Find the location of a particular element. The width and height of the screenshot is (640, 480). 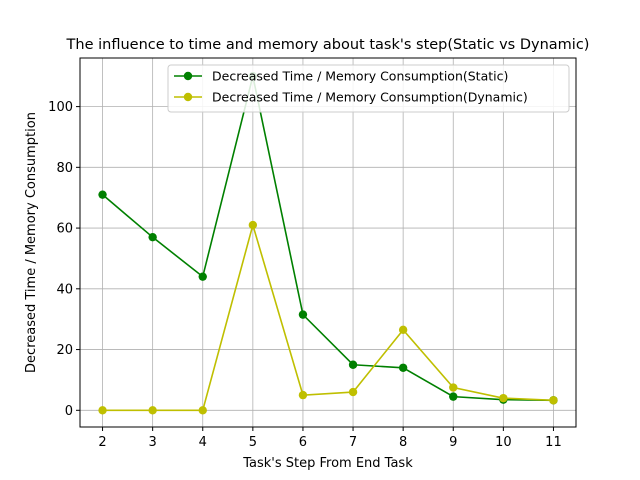

y-axis-label: Decreased Time / Memory Consumption is located at coordinates (31, 242).